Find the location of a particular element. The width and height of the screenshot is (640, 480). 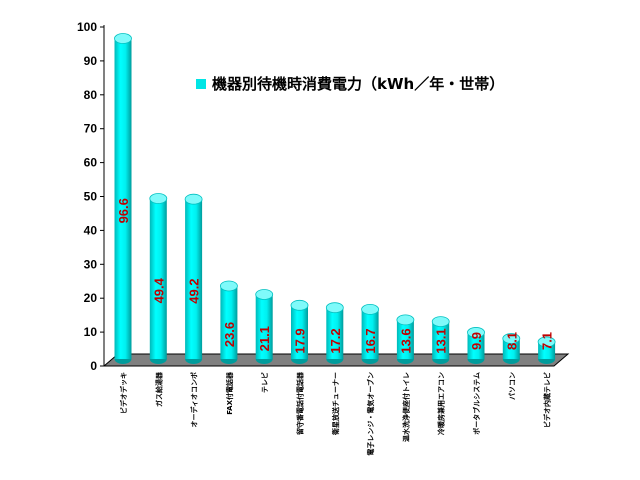

y-tick-label: 0 is located at coordinates (93, 366).